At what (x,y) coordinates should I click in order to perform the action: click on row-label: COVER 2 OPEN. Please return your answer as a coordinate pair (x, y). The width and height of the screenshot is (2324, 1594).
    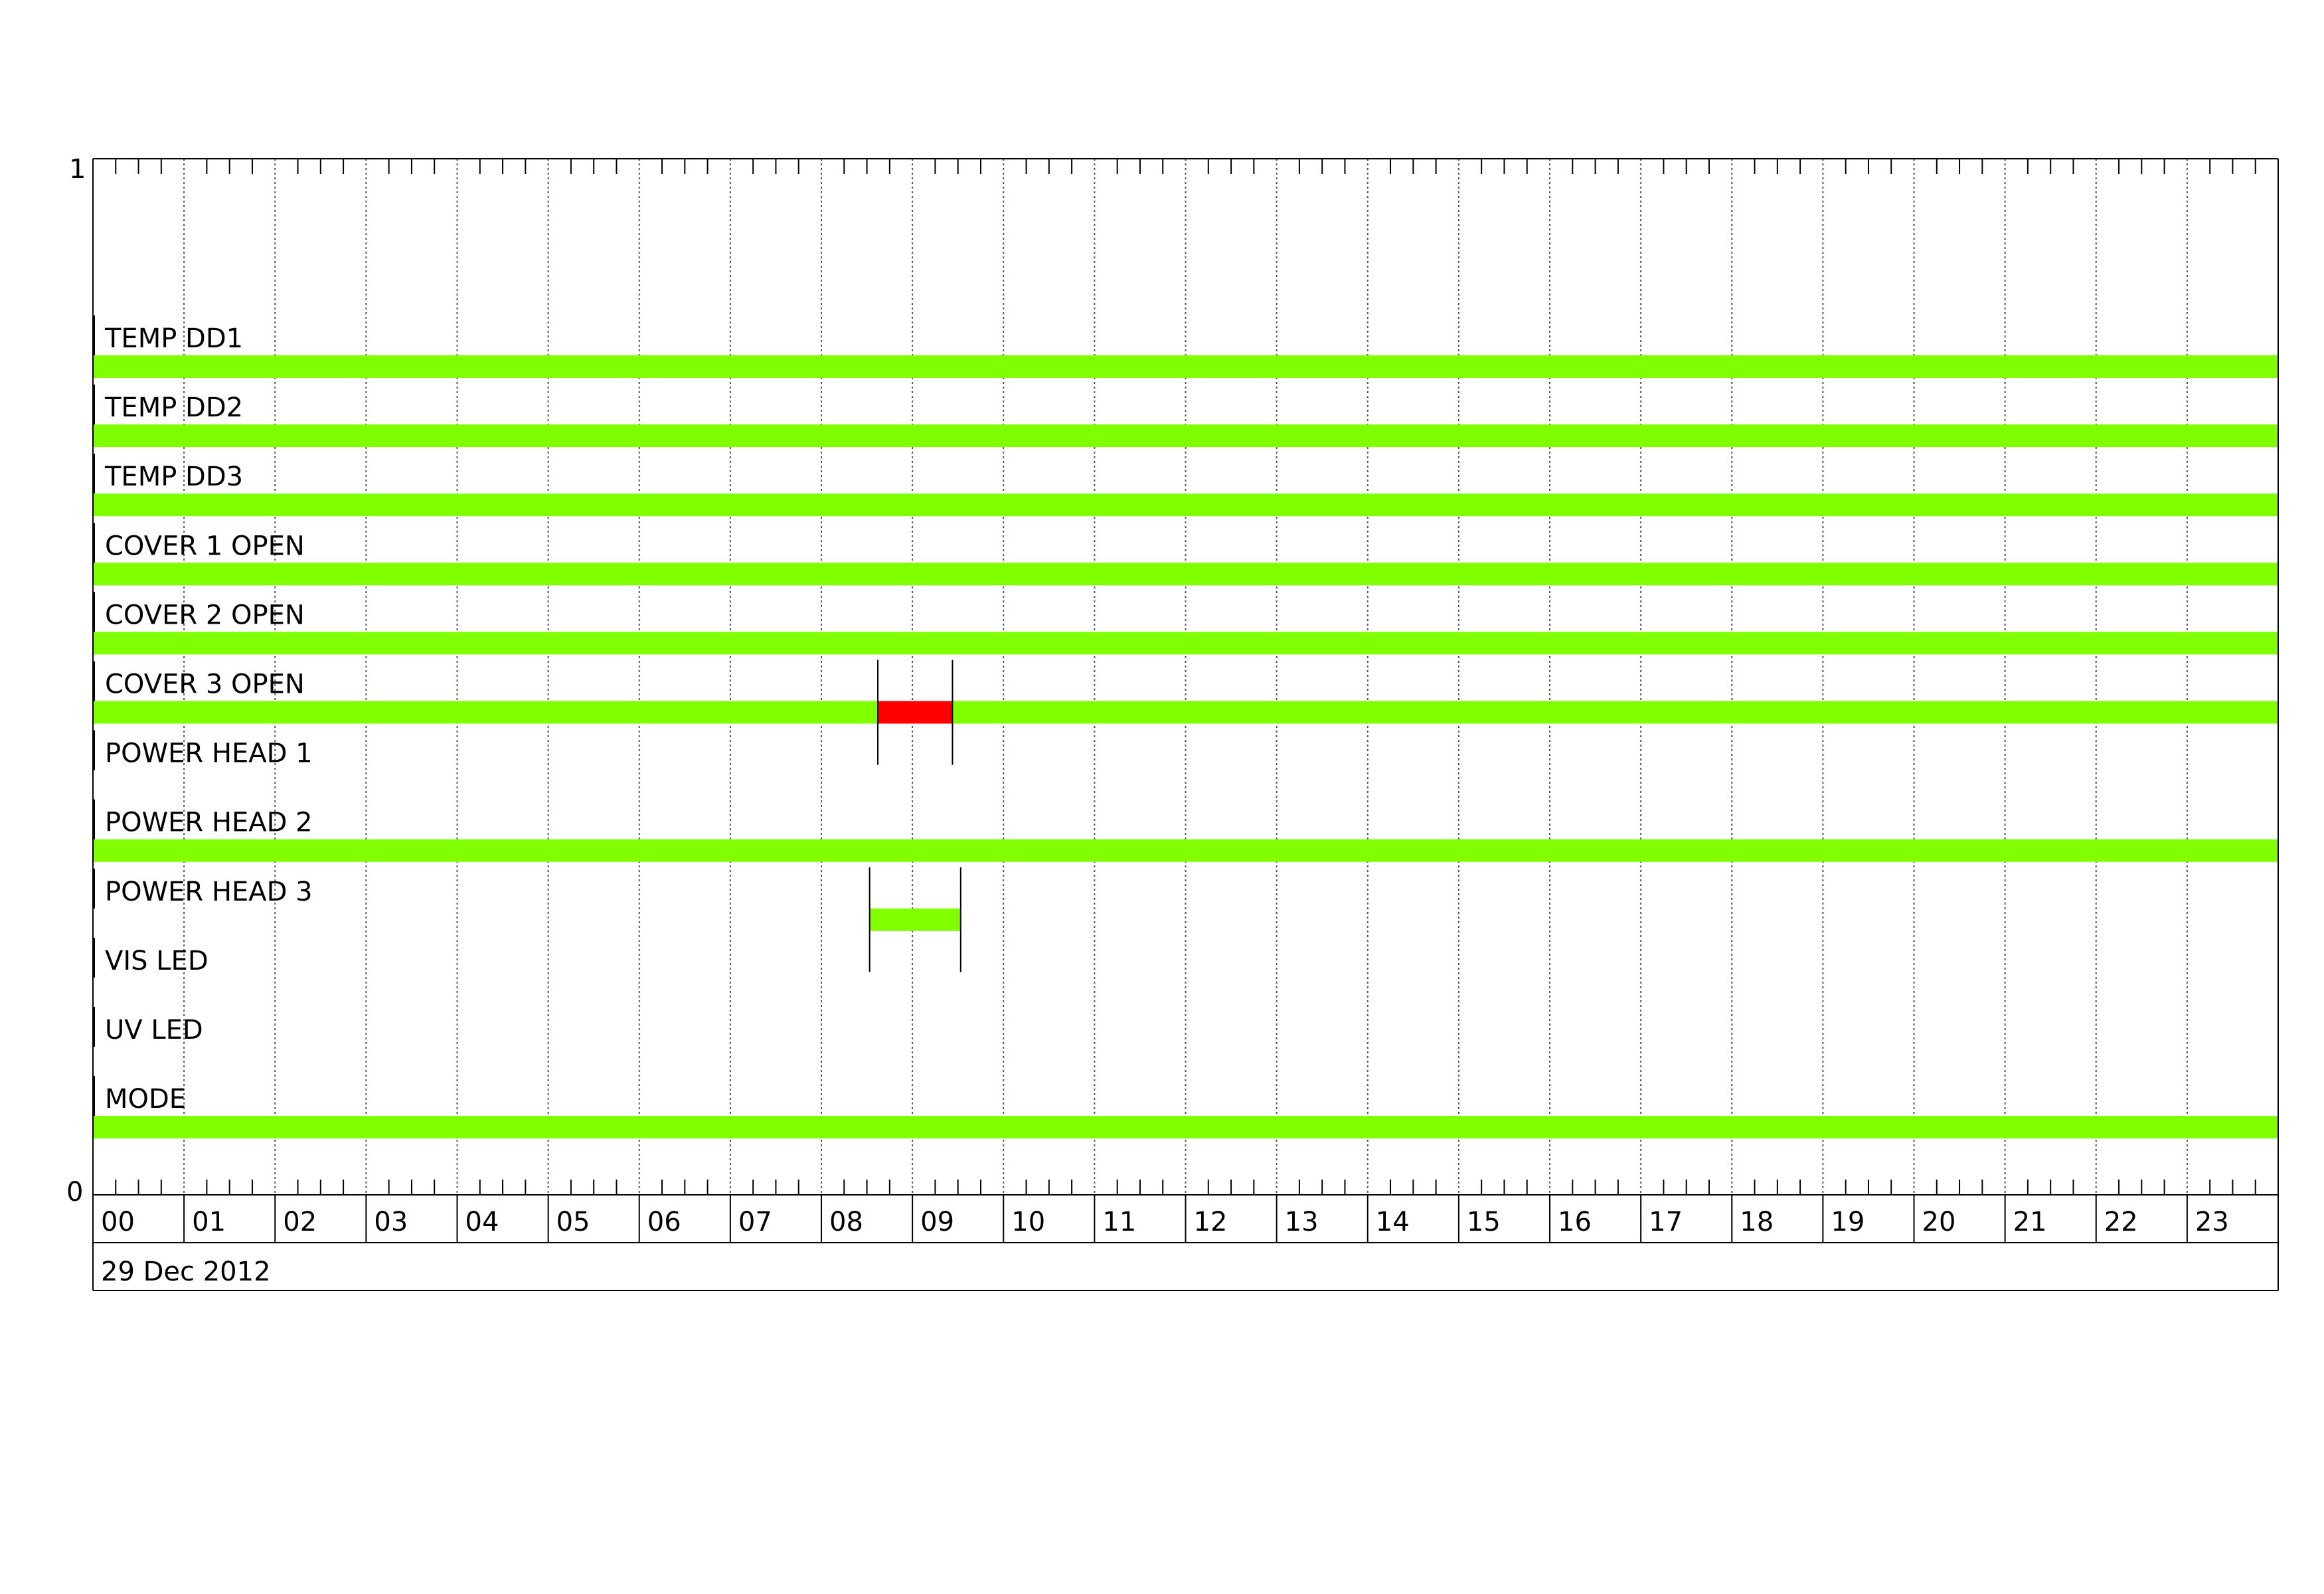
    Looking at the image, I should click on (205, 615).